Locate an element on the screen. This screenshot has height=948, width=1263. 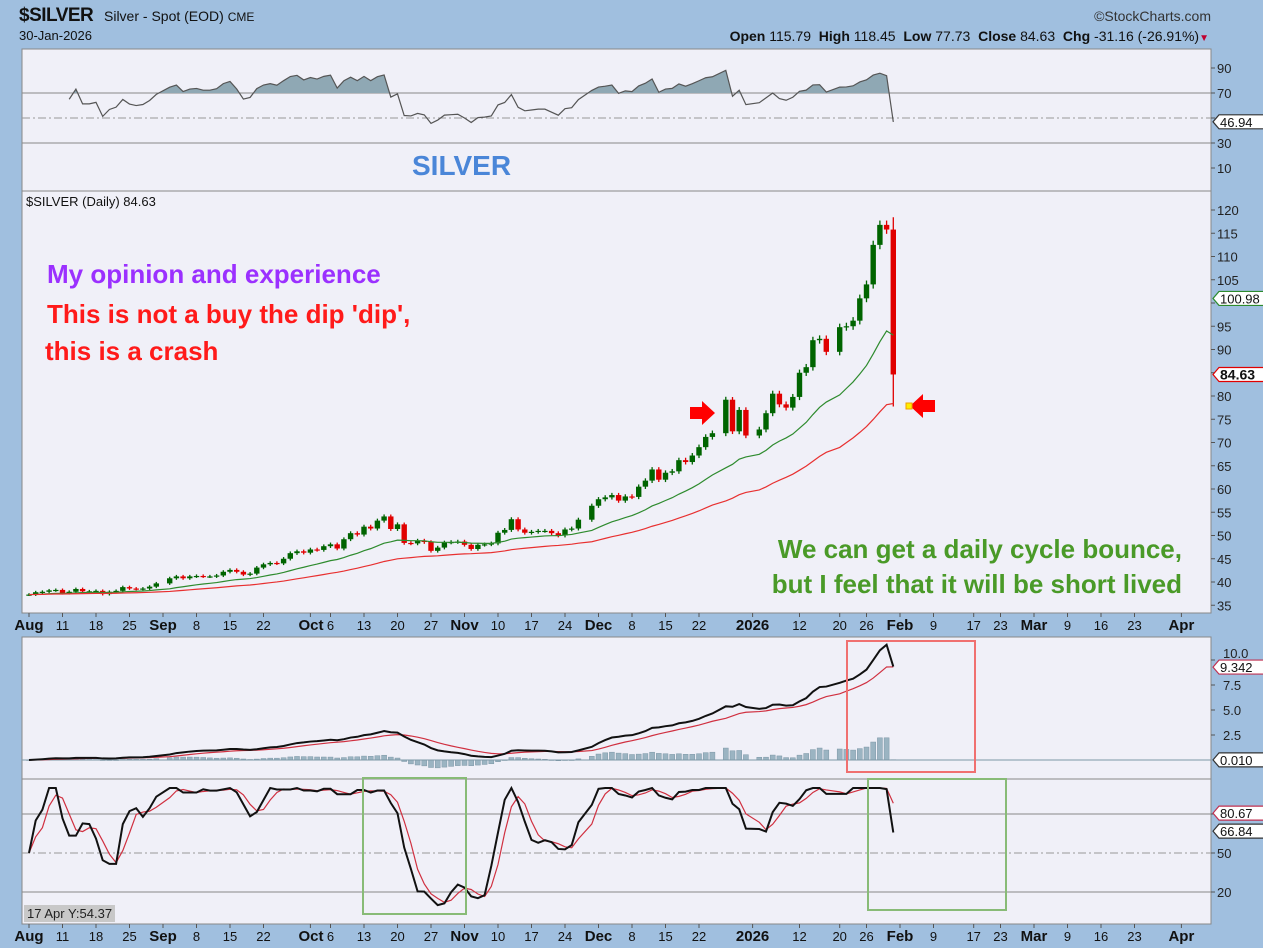
macd-value-tag-box is located at coordinates (1237, 667).